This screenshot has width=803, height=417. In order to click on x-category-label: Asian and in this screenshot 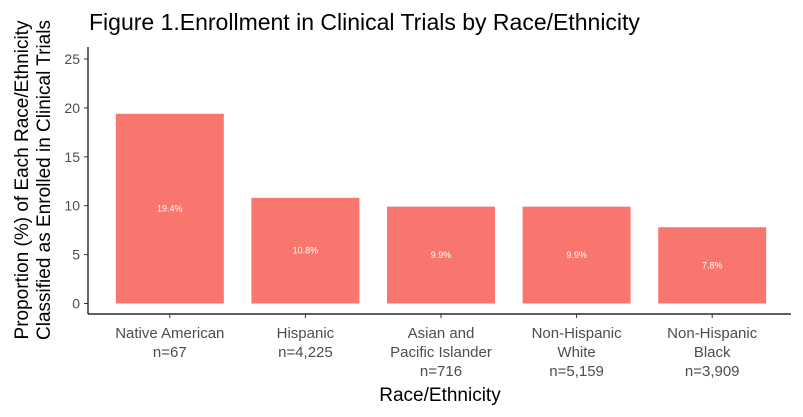, I will do `click(441, 333)`.